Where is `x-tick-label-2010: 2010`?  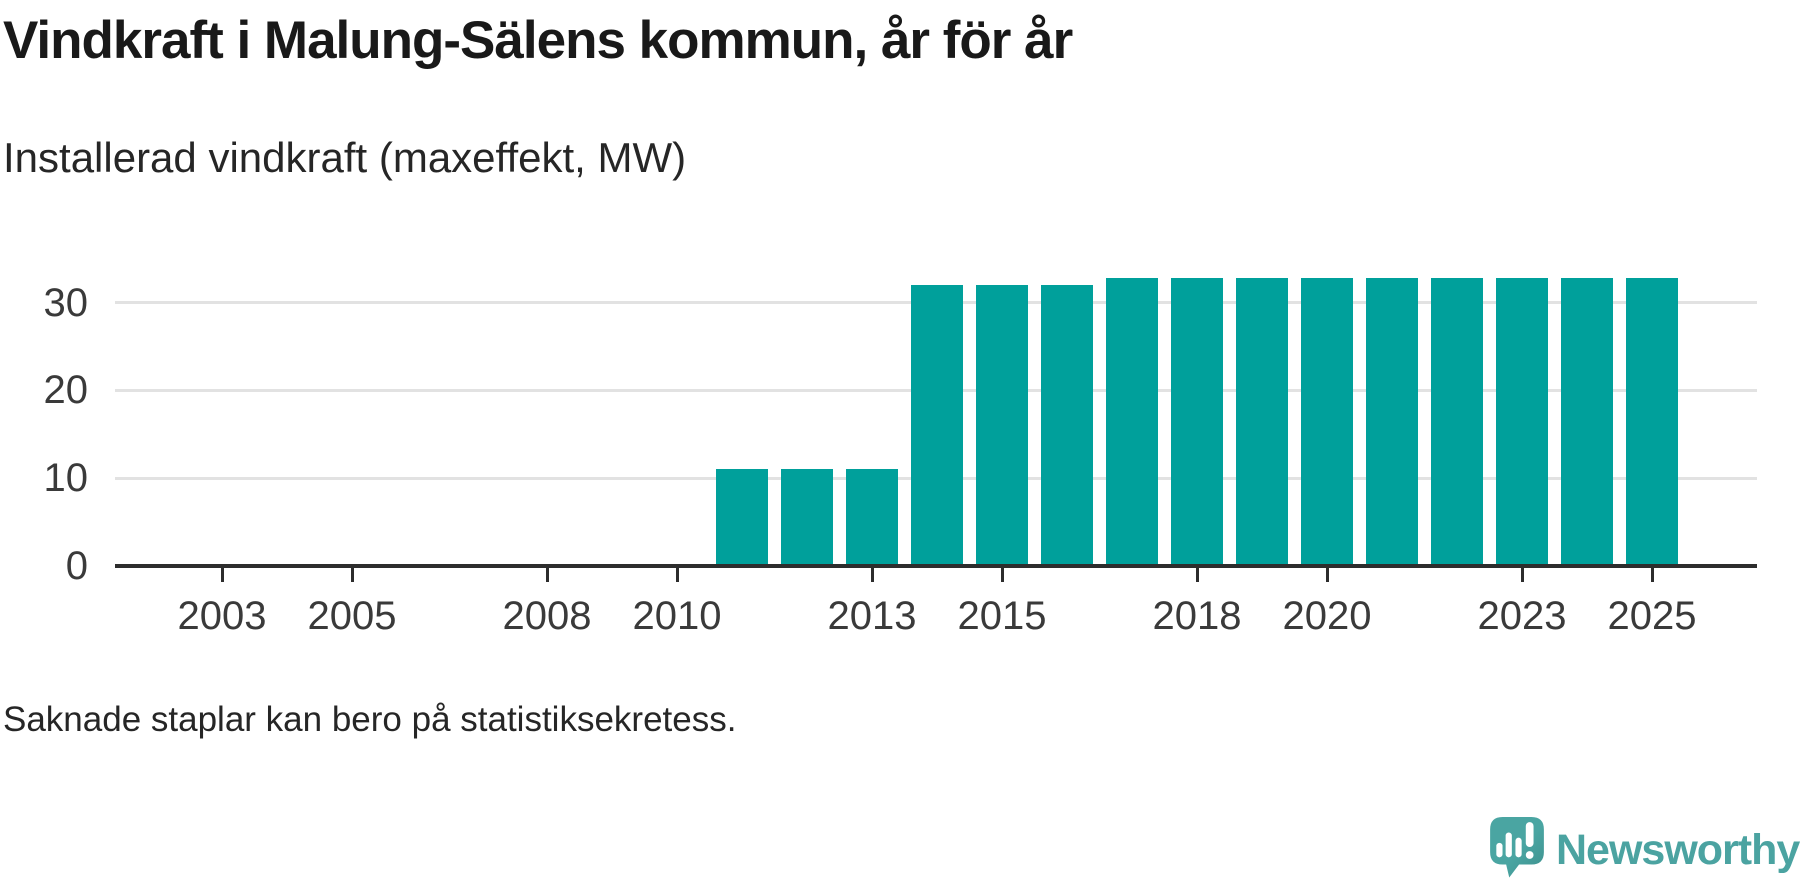
x-tick-label-2010: 2010 is located at coordinates (677, 616).